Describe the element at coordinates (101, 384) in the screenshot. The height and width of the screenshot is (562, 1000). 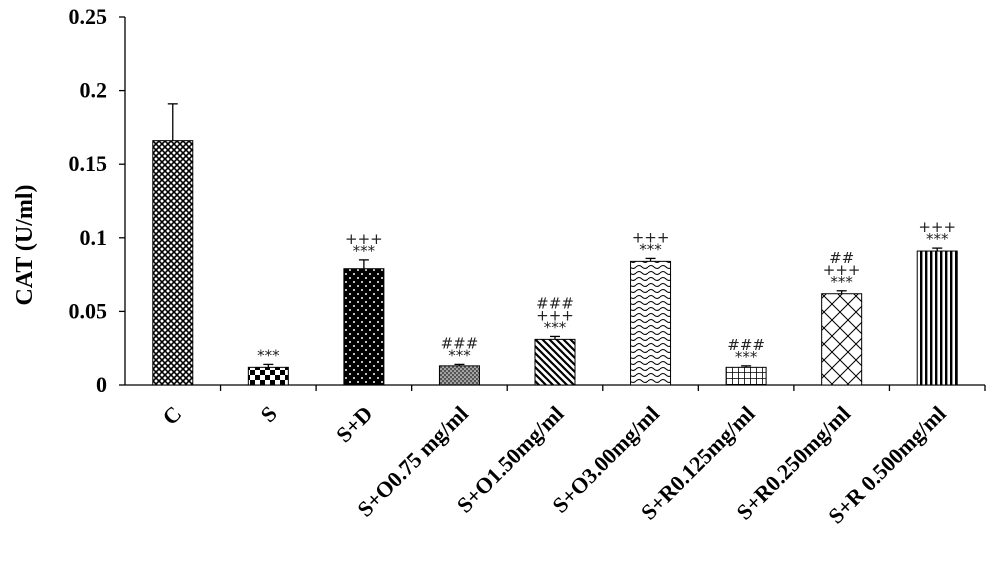
I see `y-tick-label: 0` at that location.